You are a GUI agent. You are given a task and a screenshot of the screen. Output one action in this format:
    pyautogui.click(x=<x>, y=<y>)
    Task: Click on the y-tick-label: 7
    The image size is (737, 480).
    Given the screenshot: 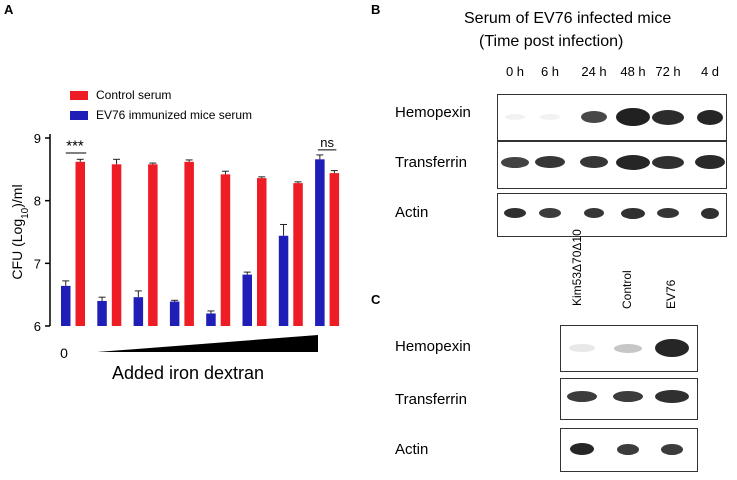 What is the action you would take?
    pyautogui.click(x=37, y=263)
    